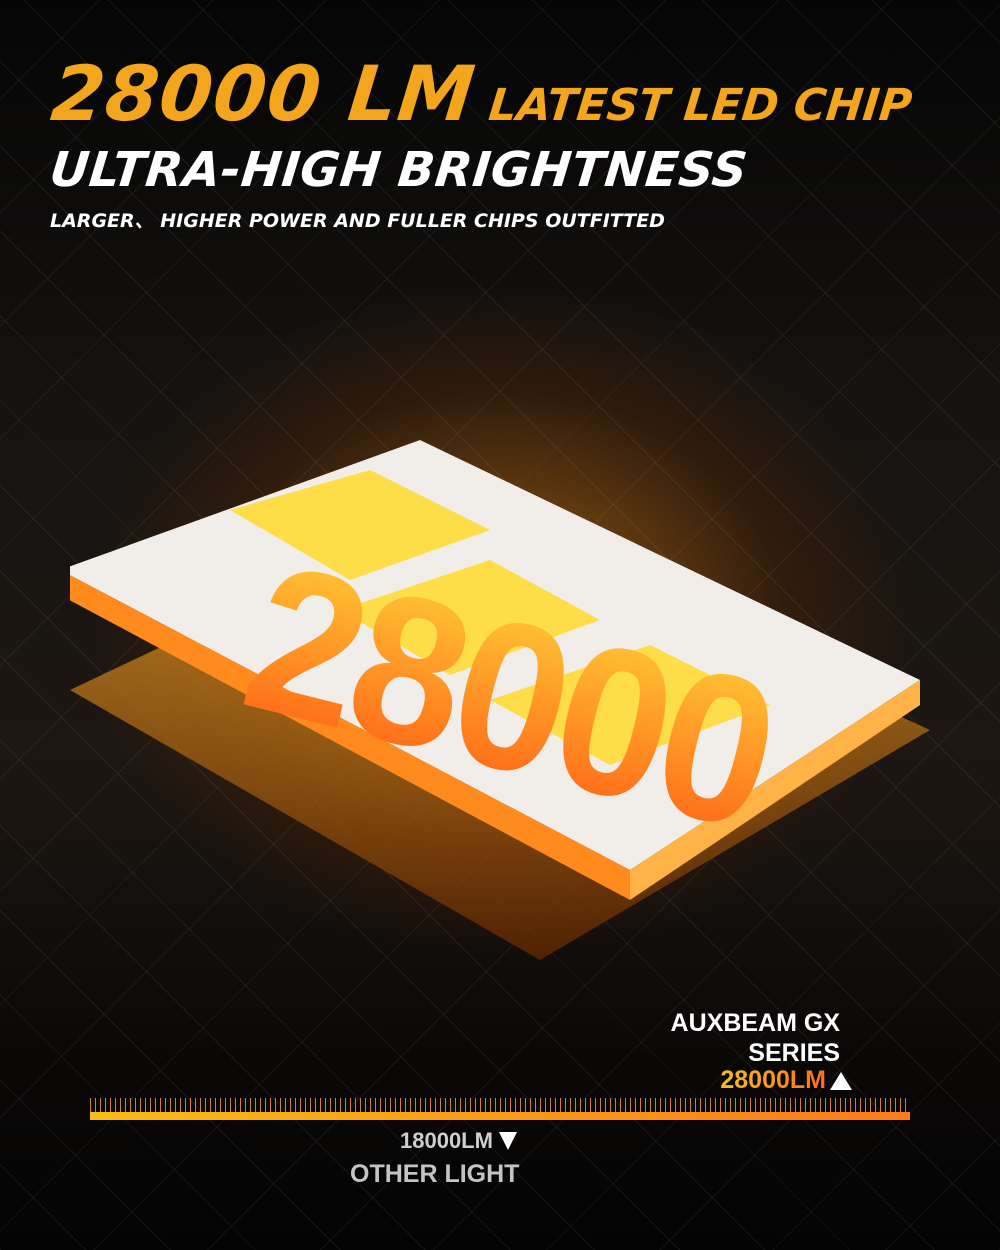 Image resolution: width=1000 pixels, height=1250 pixels. Describe the element at coordinates (794, 1053) in the screenshot. I see `brand-line-2: SERIES` at that location.